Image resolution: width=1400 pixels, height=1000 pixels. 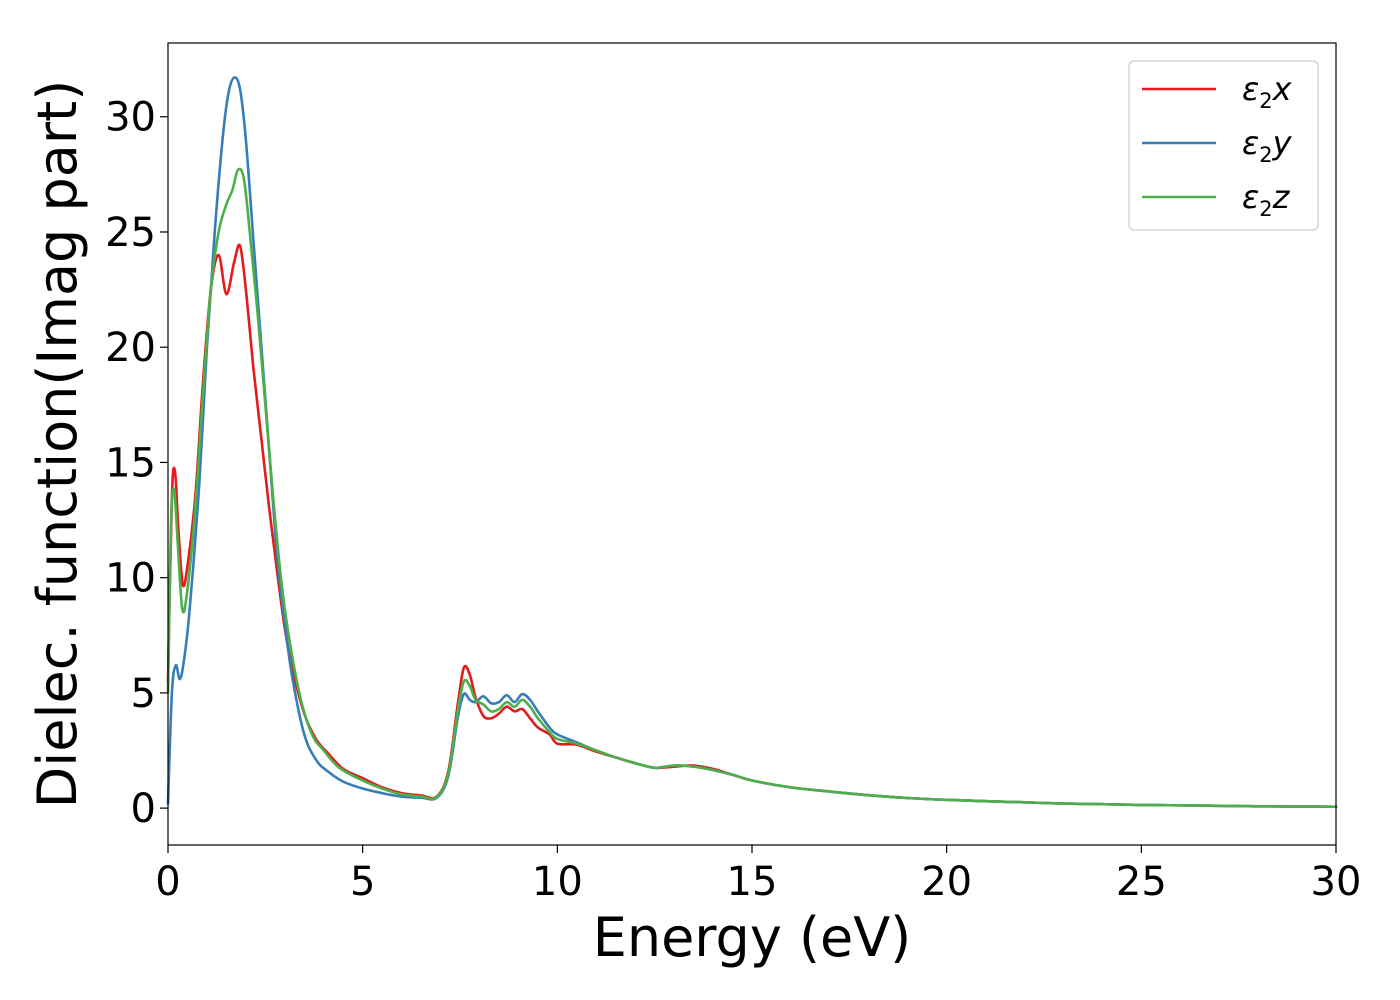 I want to click on x-tick-label: 25, so click(x=1141, y=882).